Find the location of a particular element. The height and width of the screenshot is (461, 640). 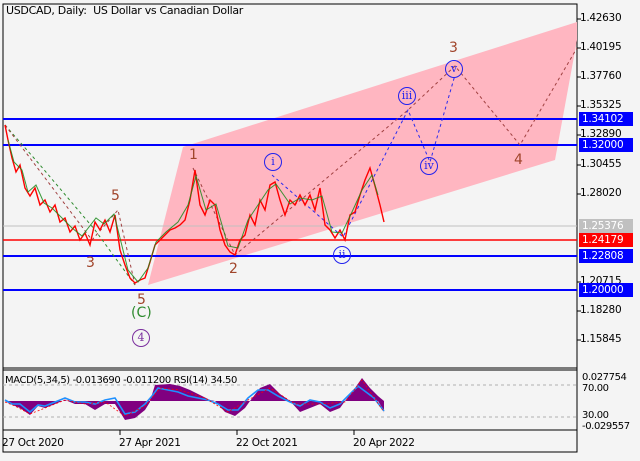

wave-label-iv: iv is located at coordinates (429, 166).